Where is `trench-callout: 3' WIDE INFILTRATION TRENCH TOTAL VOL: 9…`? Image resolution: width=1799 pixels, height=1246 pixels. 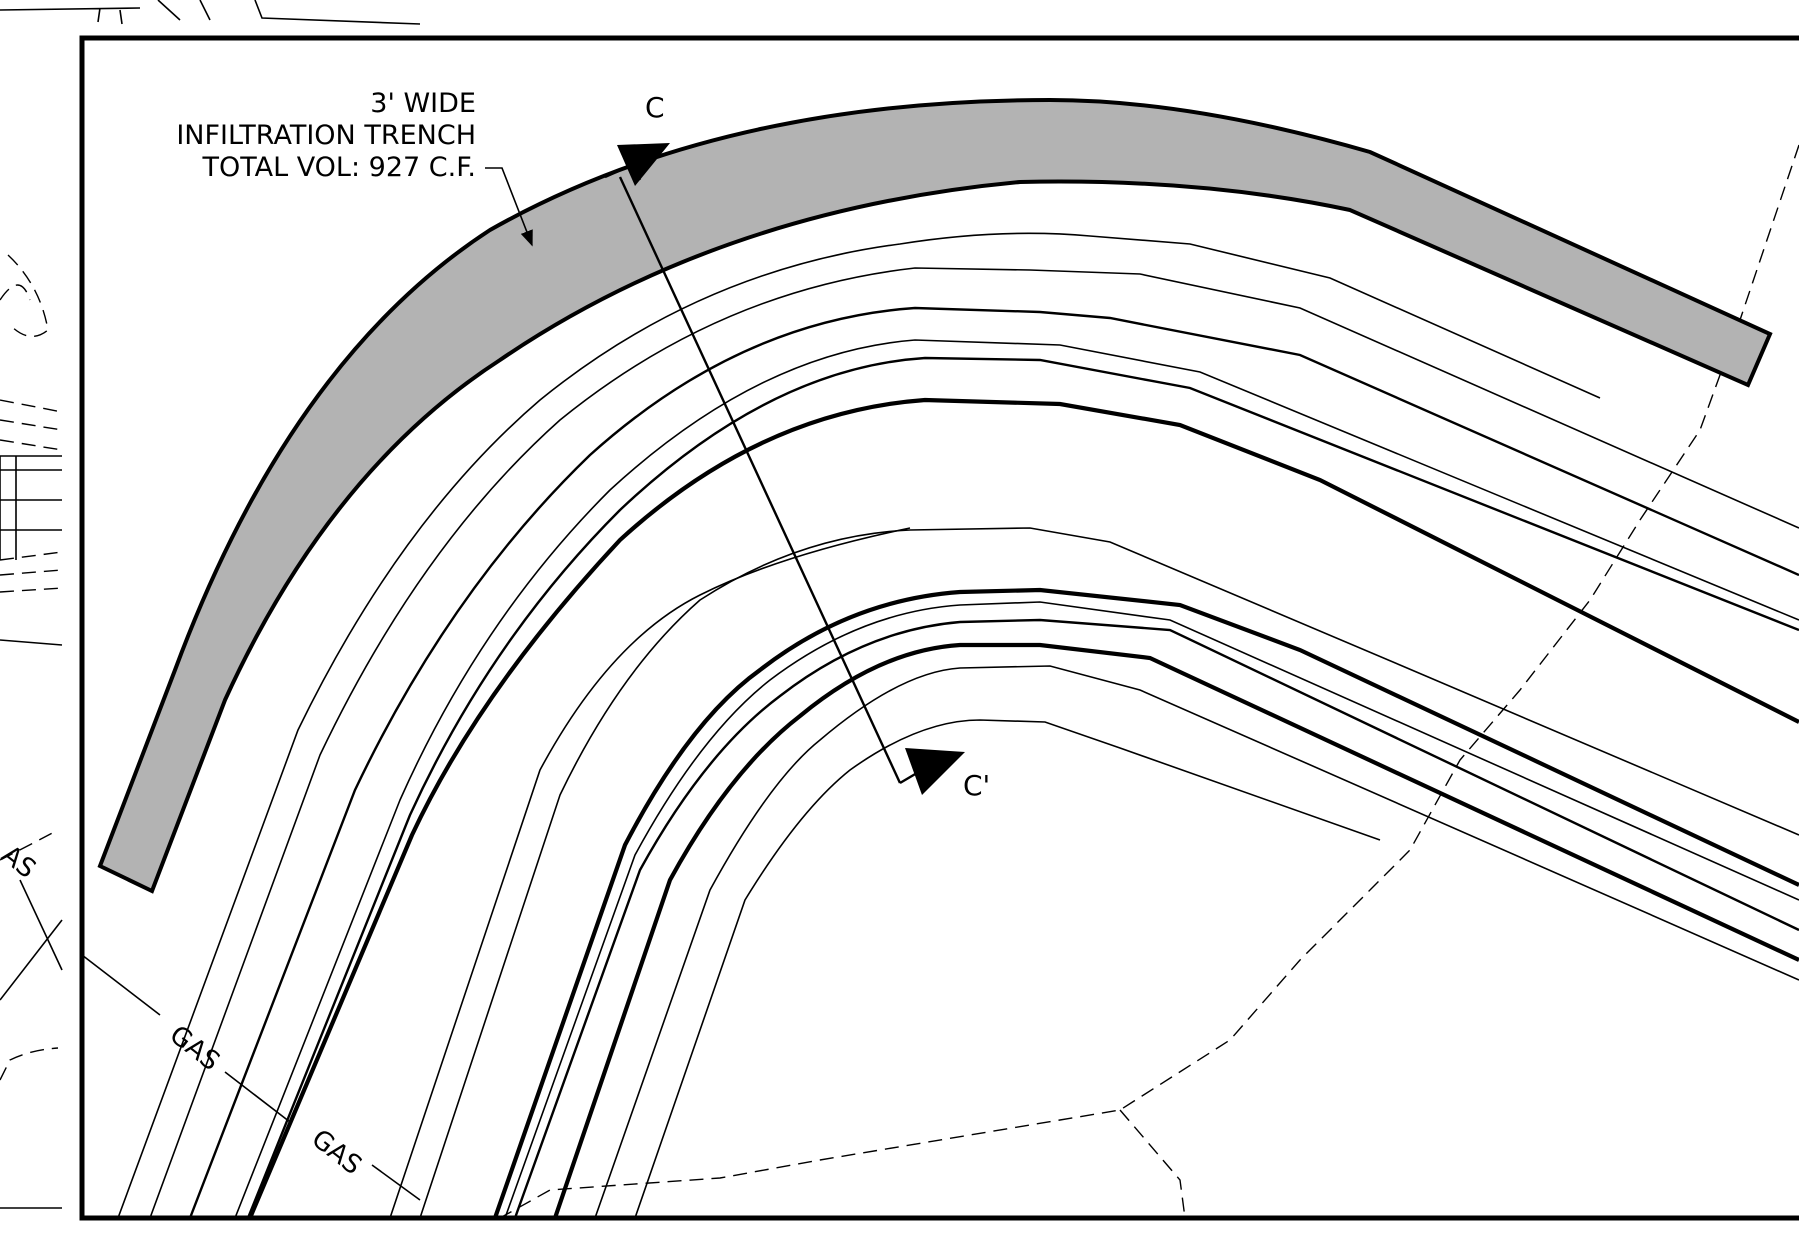
trench-callout: 3' WIDE INFILTRATION TRENCH TOTAL VOL: 9… is located at coordinates (326, 135).